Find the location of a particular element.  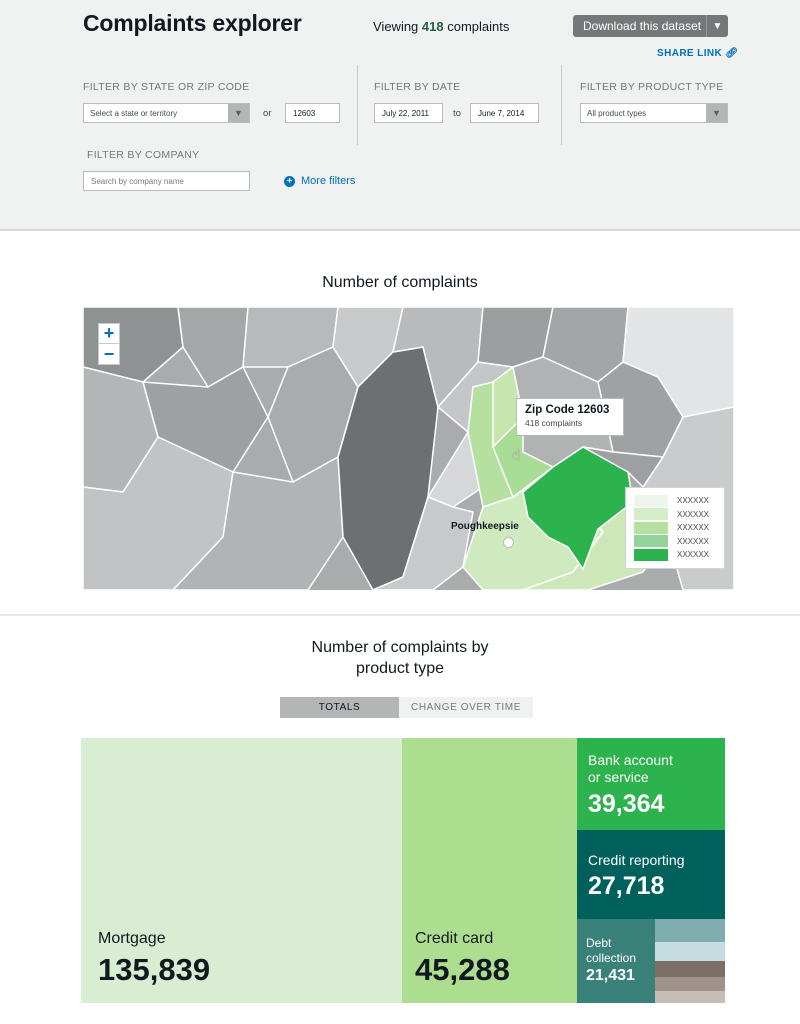

date-from-input: July 22, 2011 is located at coordinates (408, 113).